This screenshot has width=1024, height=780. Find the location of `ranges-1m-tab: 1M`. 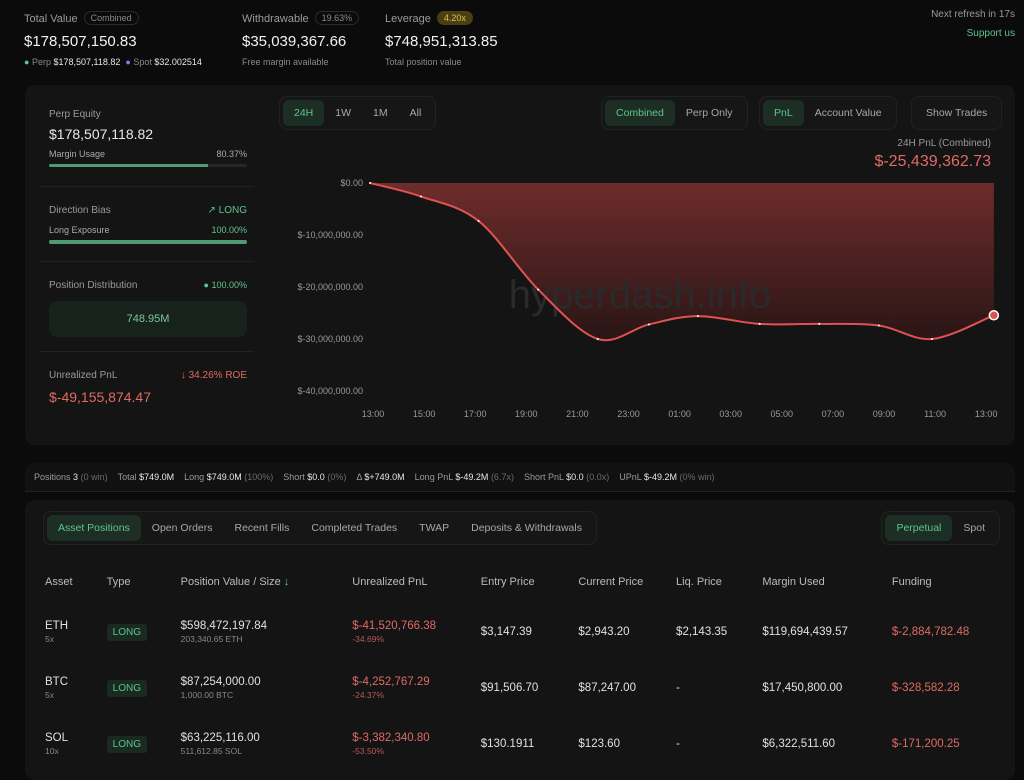

ranges-1m-tab: 1M is located at coordinates (380, 113).